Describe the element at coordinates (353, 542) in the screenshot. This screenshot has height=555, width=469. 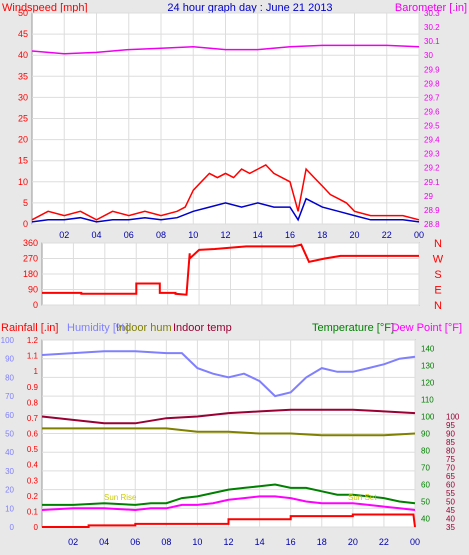
I see `temperature-x-tick-label: 20` at that location.